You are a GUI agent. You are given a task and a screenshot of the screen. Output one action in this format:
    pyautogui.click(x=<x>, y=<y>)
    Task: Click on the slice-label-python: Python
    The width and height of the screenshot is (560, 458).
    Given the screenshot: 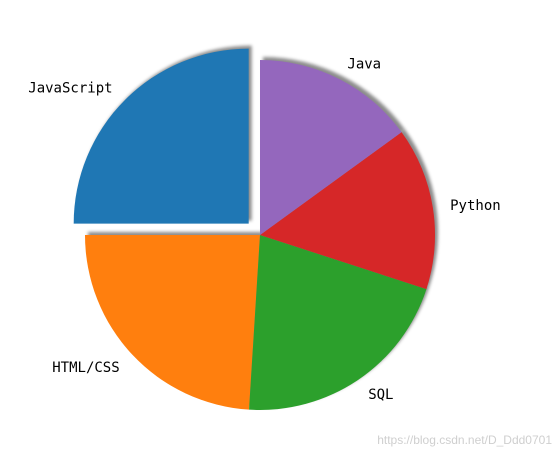 What is the action you would take?
    pyautogui.click(x=475, y=206)
    